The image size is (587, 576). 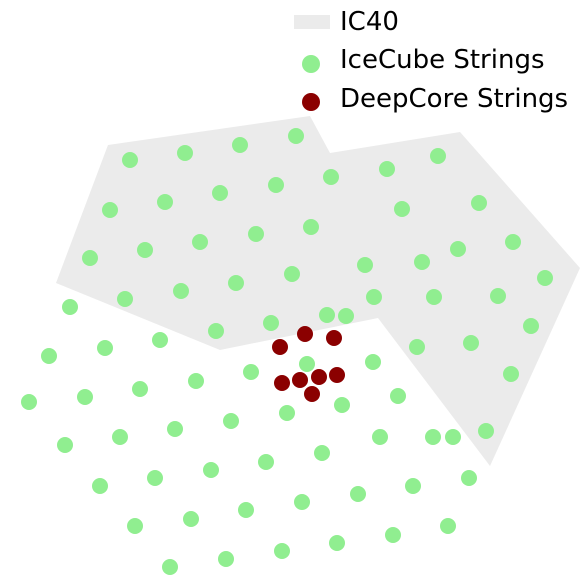 What do you see at coordinates (442, 60) in the screenshot?
I see `legend-label-icecube: IceCube Strings` at bounding box center [442, 60].